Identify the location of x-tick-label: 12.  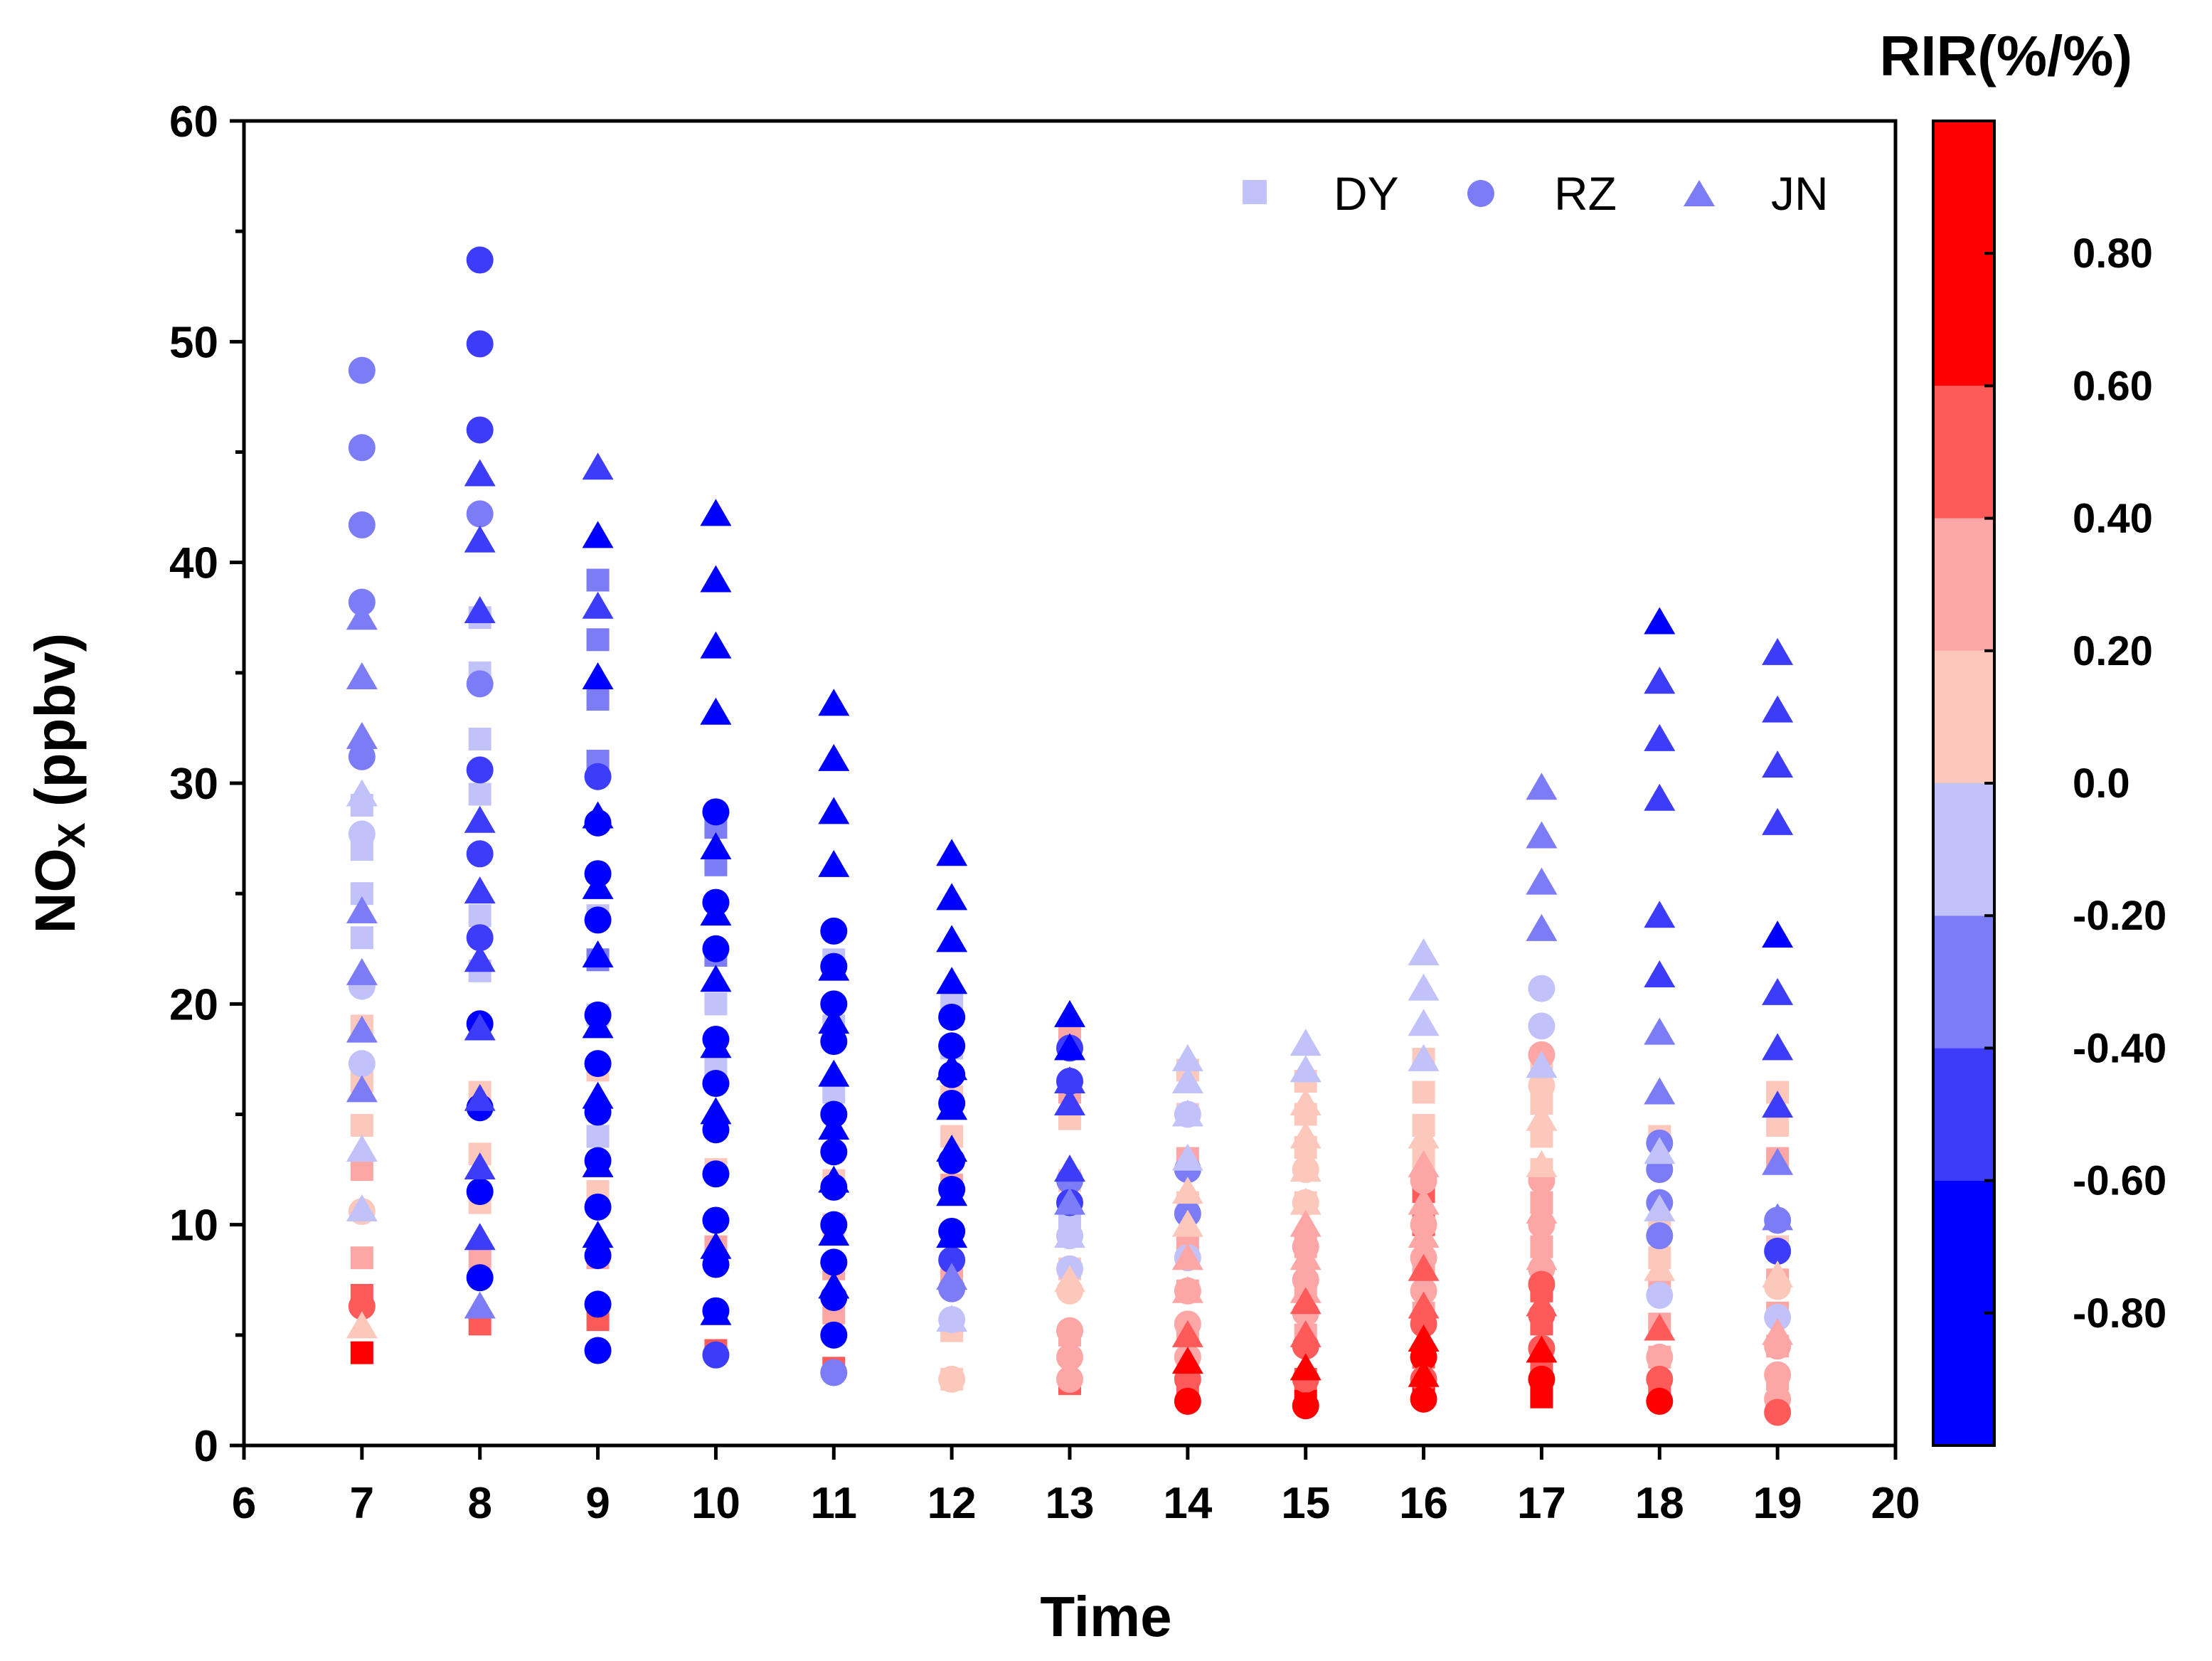
(952, 1504).